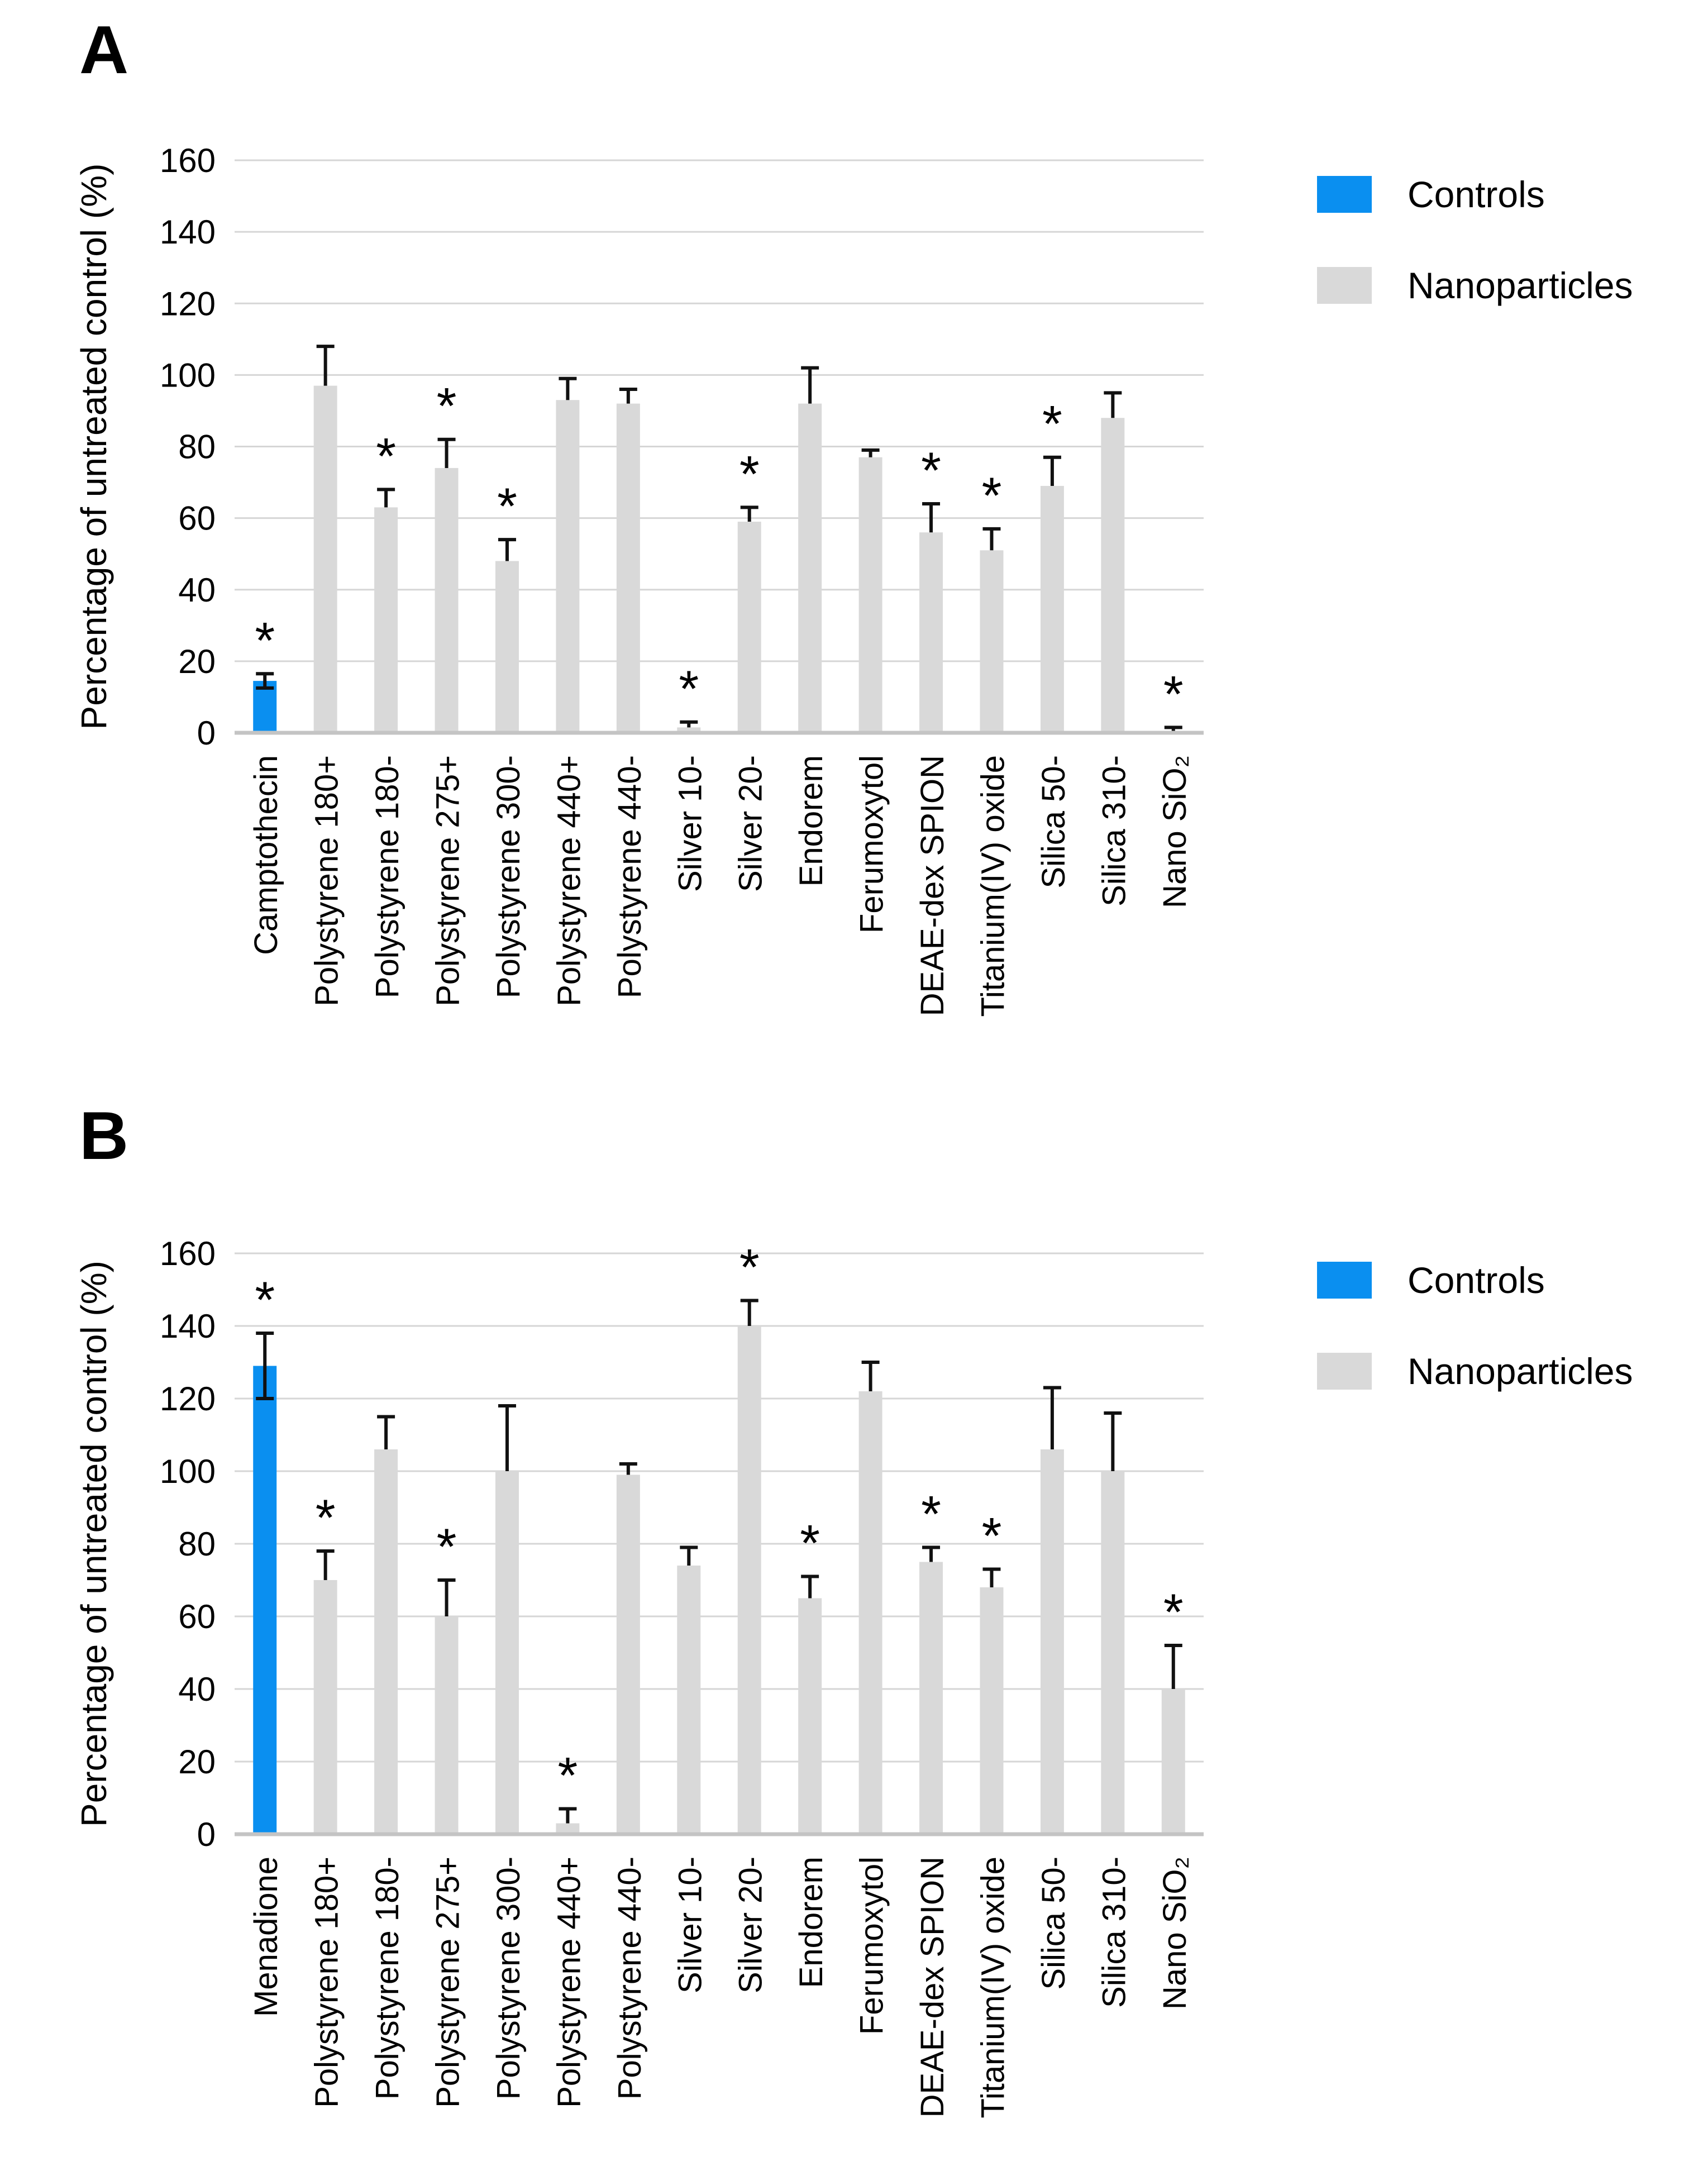 This screenshot has width=1708, height=2171. I want to click on x-axis-label: Polystyrene 180-, so click(387, 1978).